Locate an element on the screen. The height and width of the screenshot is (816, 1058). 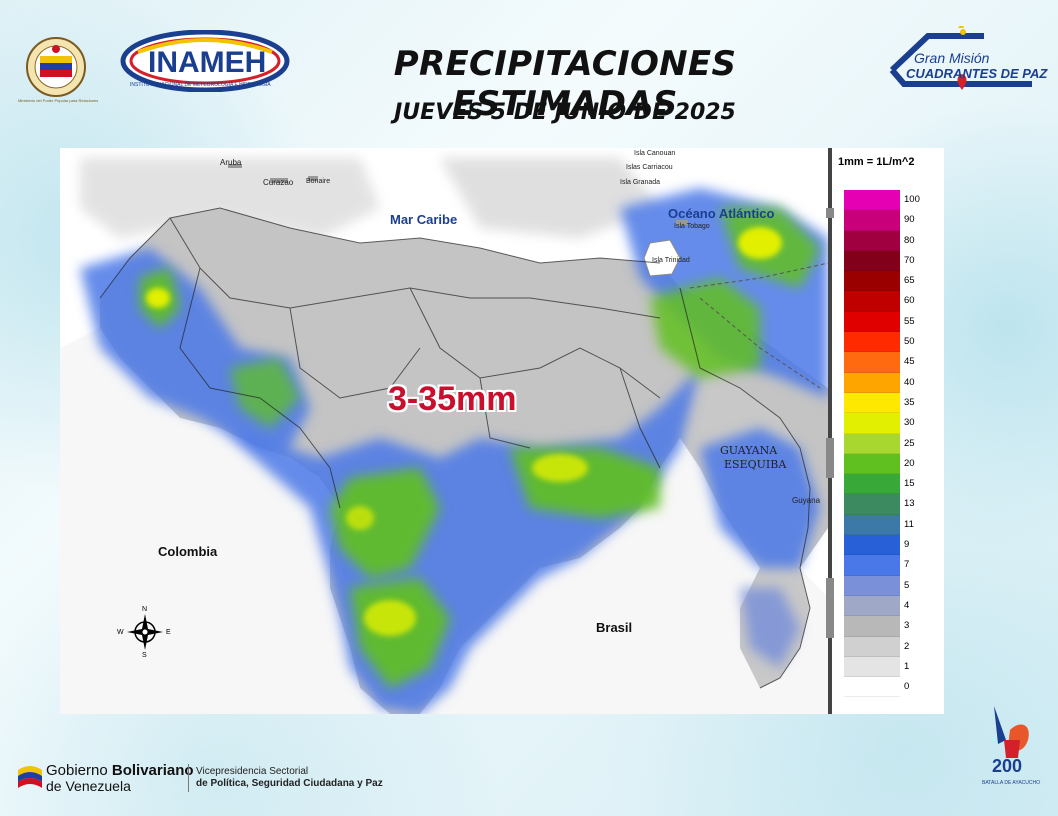
label-curazao: Curazao is located at coordinates (278, 182).